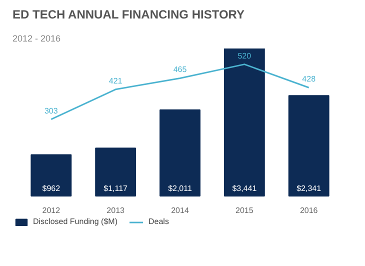 This screenshot has width=365, height=266. I want to click on chart-subtitle: 2012 - 2016, so click(36, 39).